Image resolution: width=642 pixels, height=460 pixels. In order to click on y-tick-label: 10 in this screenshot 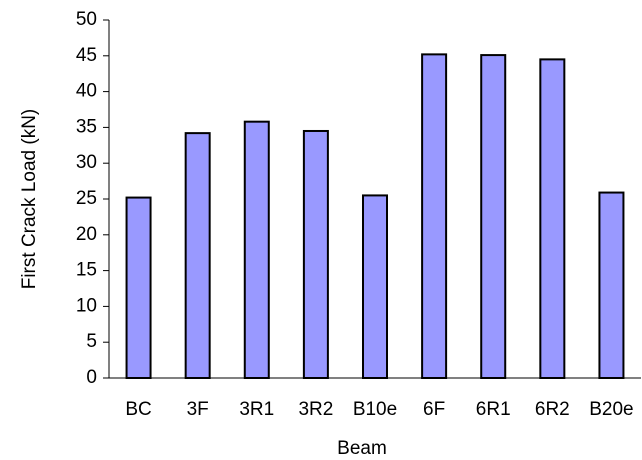, I will do `click(86, 305)`.